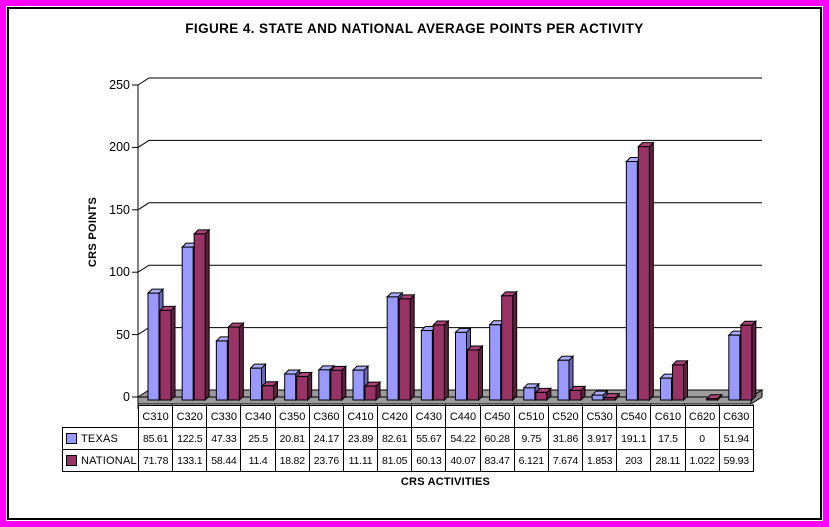  I want to click on category-header-cell: C540, so click(634, 416).